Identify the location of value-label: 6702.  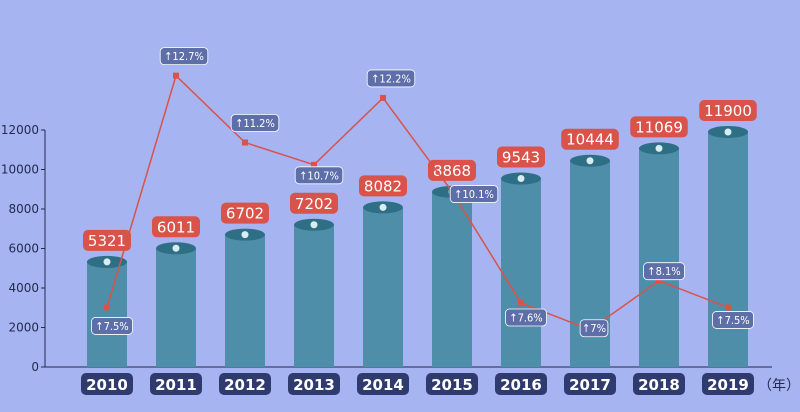
(245, 214).